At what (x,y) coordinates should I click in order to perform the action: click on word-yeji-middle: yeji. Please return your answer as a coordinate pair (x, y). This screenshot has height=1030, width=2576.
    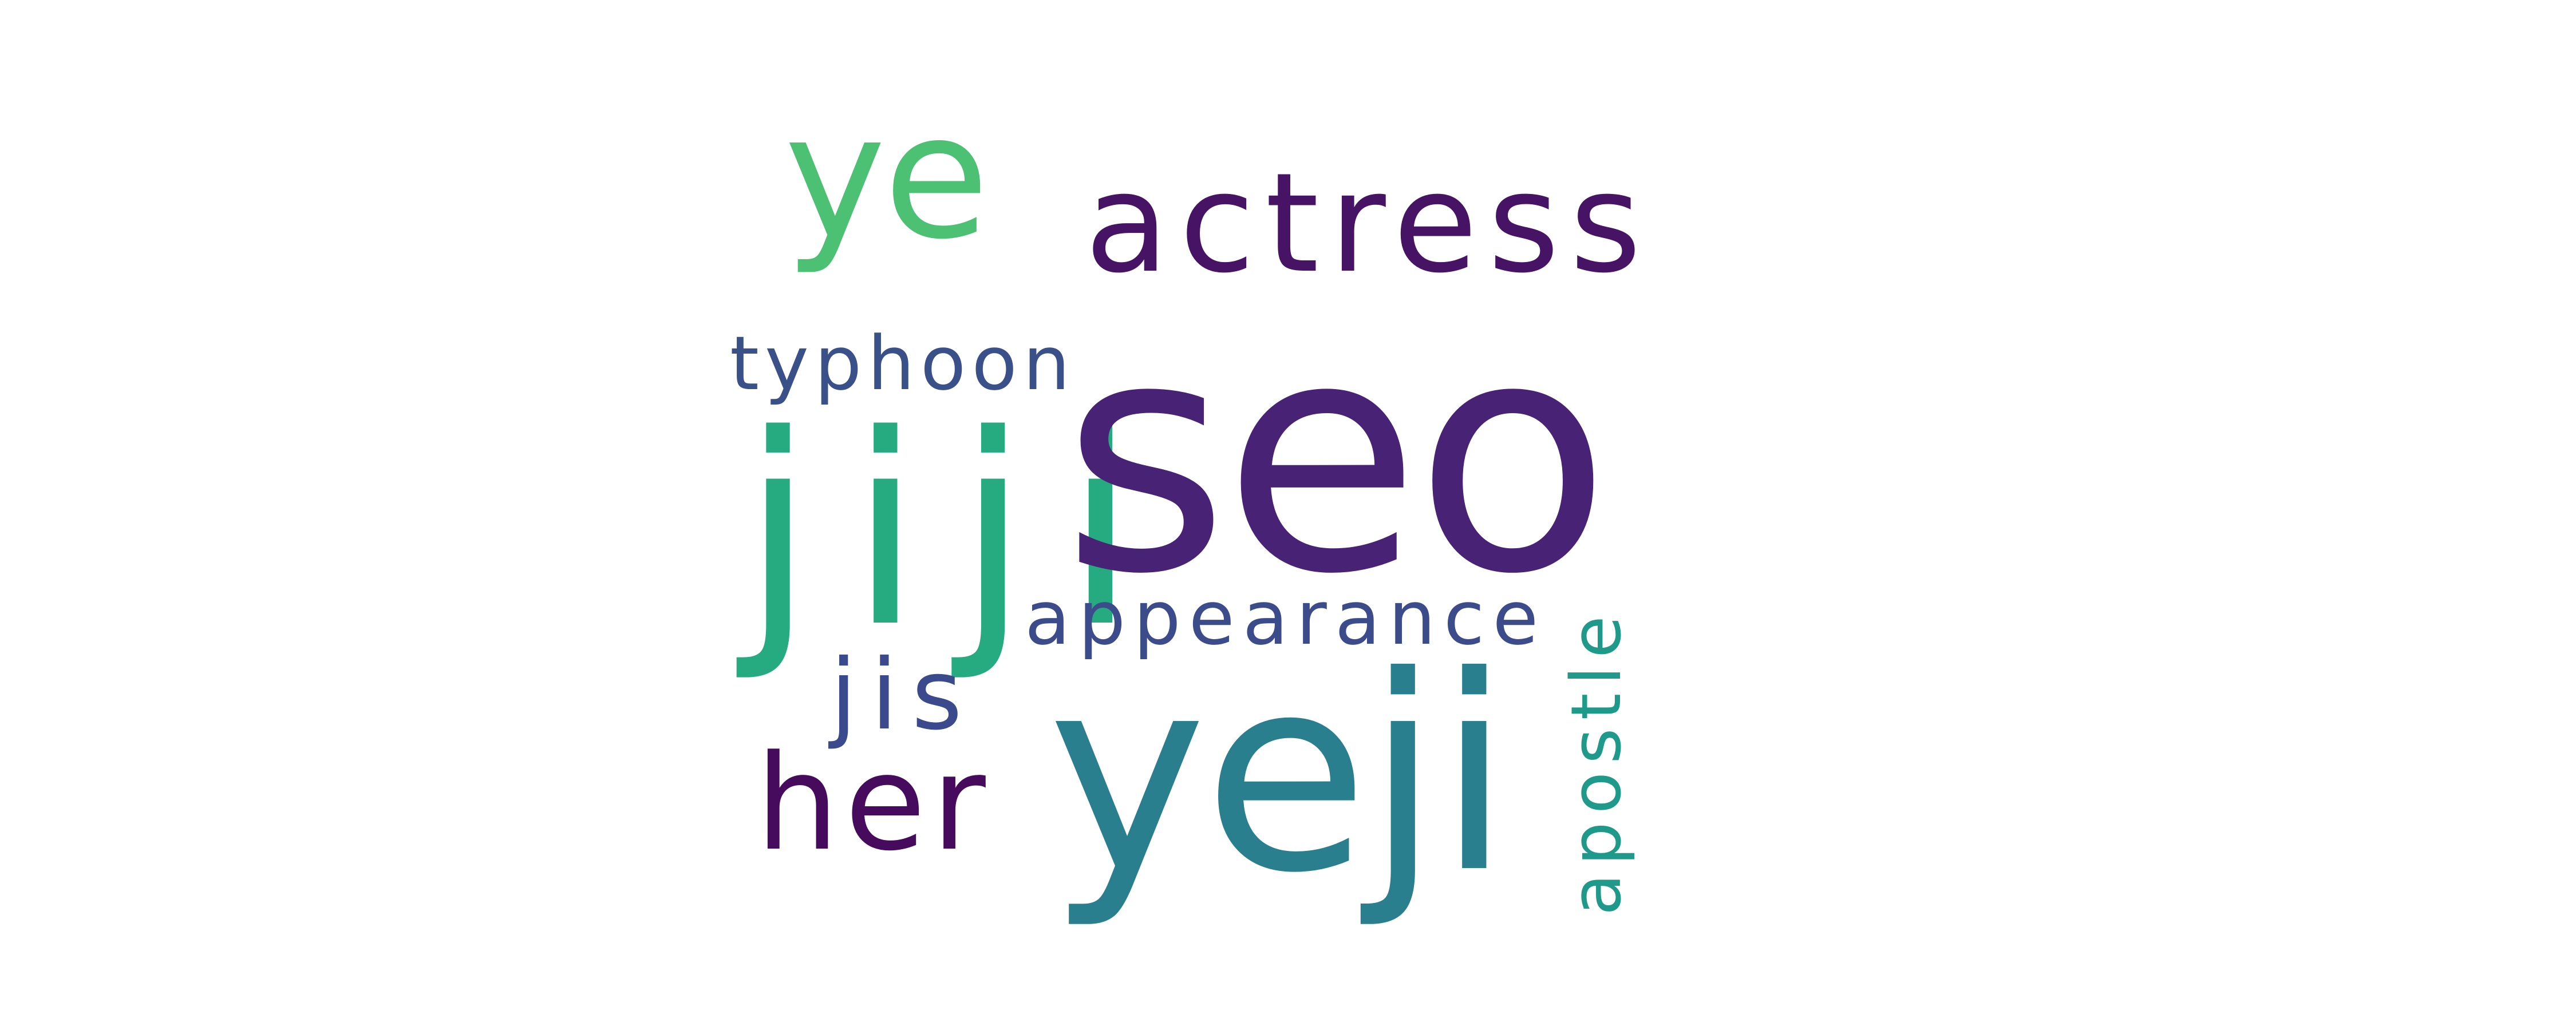
    Looking at the image, I should click on (1279, 775).